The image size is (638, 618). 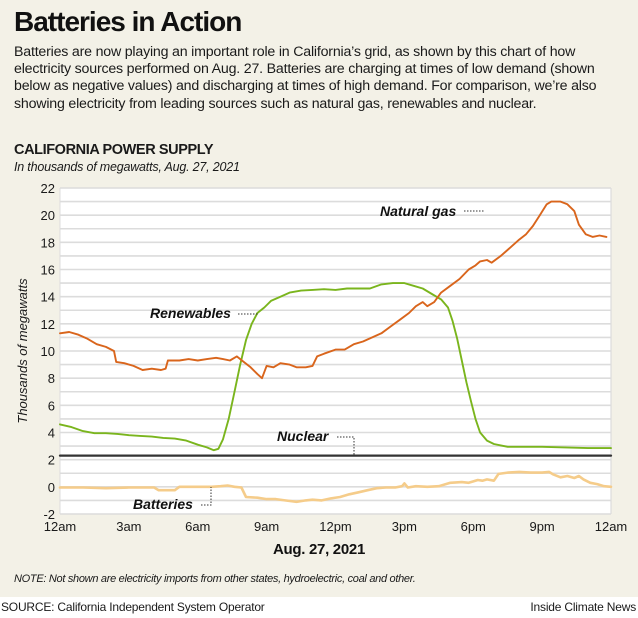 What do you see at coordinates (127, 167) in the screenshot?
I see `chart-subtitle: In thousands of megawatts, Aug. 27, 2021` at bounding box center [127, 167].